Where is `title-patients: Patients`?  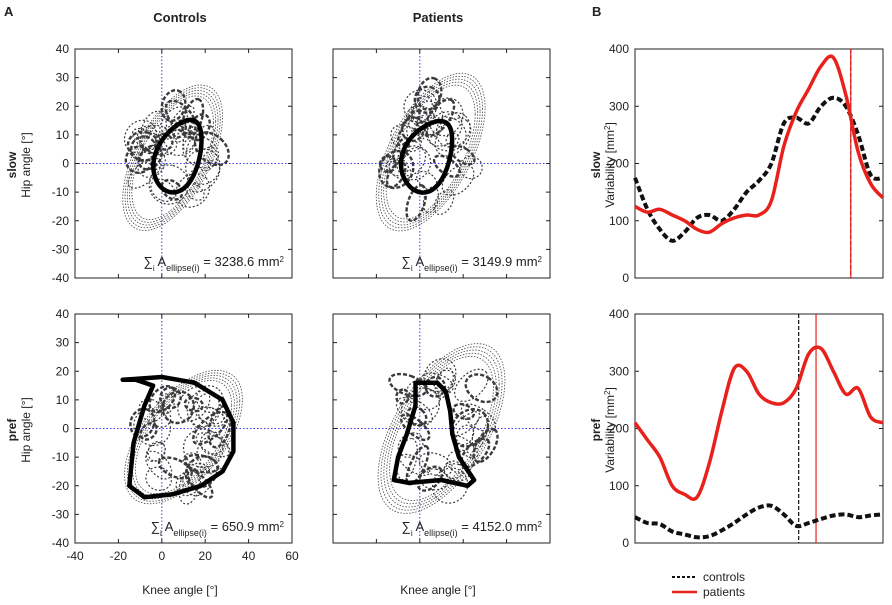
title-patients: Patients is located at coordinates (438, 17).